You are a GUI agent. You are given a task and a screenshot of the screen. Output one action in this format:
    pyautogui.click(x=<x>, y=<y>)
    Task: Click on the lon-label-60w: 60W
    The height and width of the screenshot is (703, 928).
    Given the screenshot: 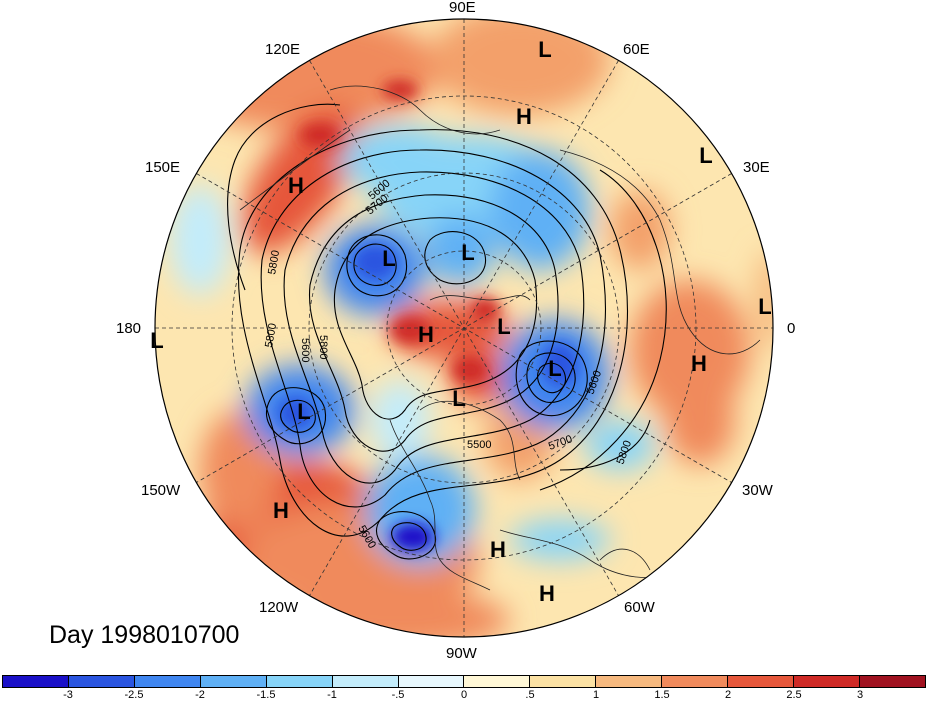 What is the action you would take?
    pyautogui.click(x=639, y=607)
    